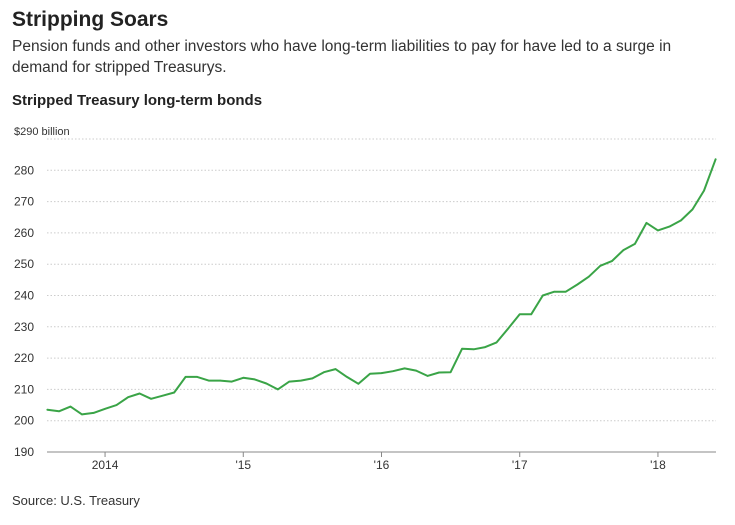 The image size is (735, 525). I want to click on y-tick-label: 210, so click(24, 389).